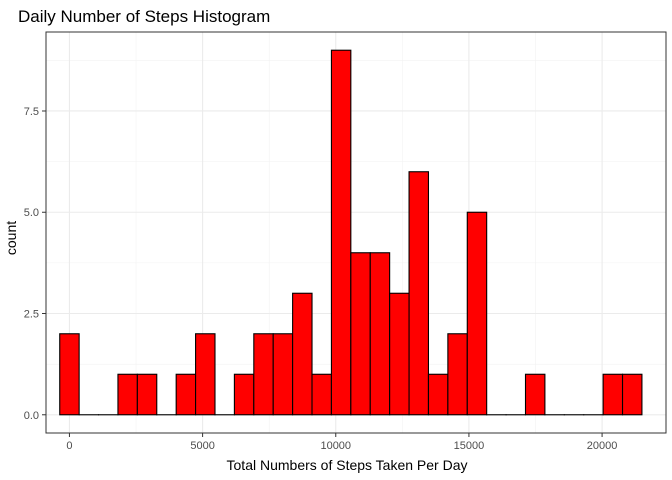 The image size is (672, 480). What do you see at coordinates (31, 213) in the screenshot?
I see `y-tick-label: 5.0` at bounding box center [31, 213].